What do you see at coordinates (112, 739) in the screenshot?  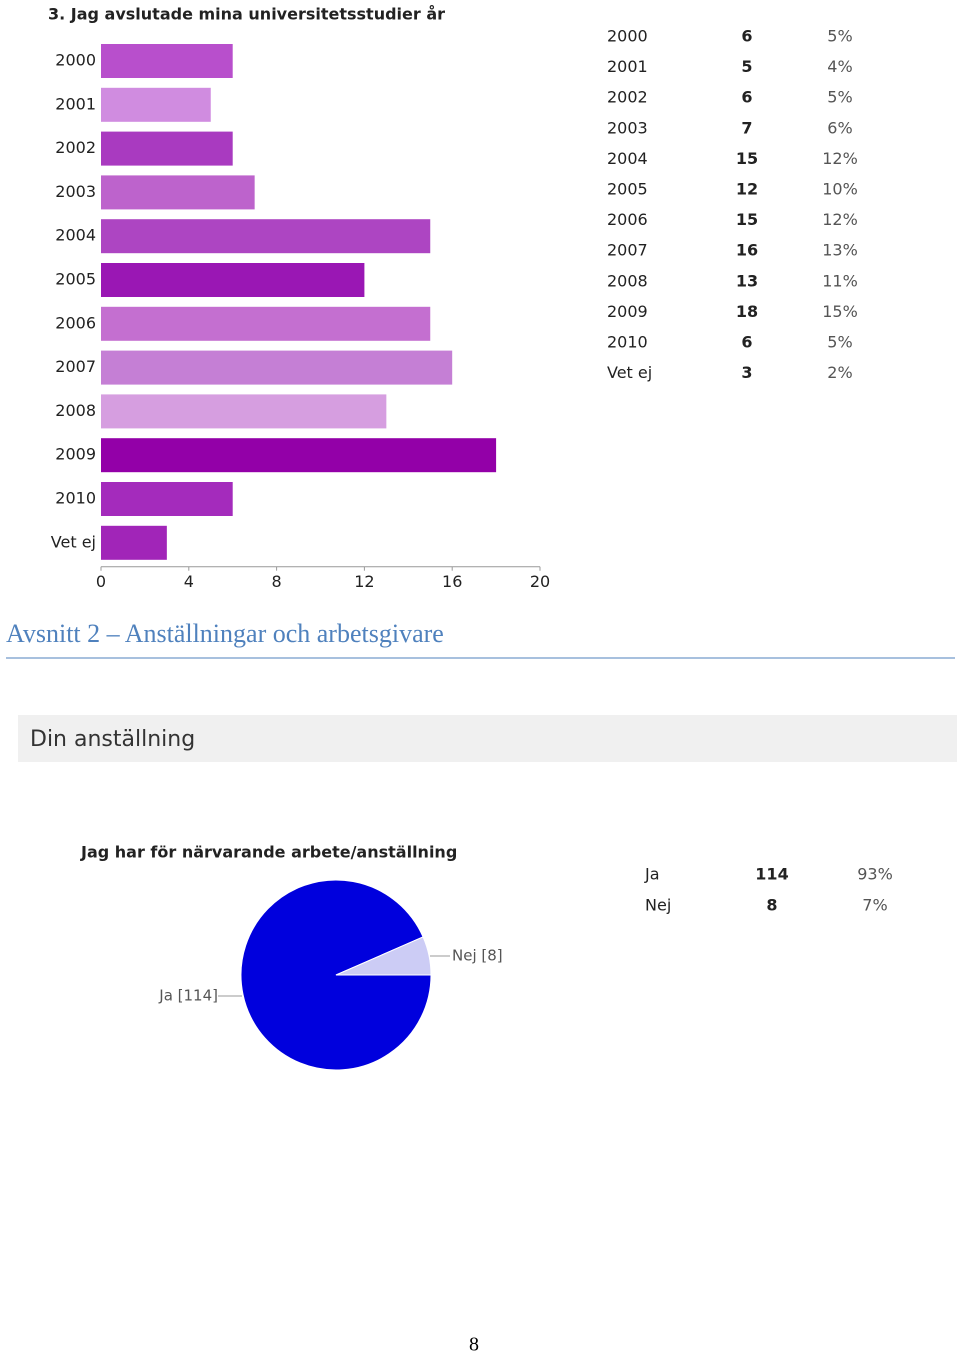 I see `section-title: Din anställning` at bounding box center [112, 739].